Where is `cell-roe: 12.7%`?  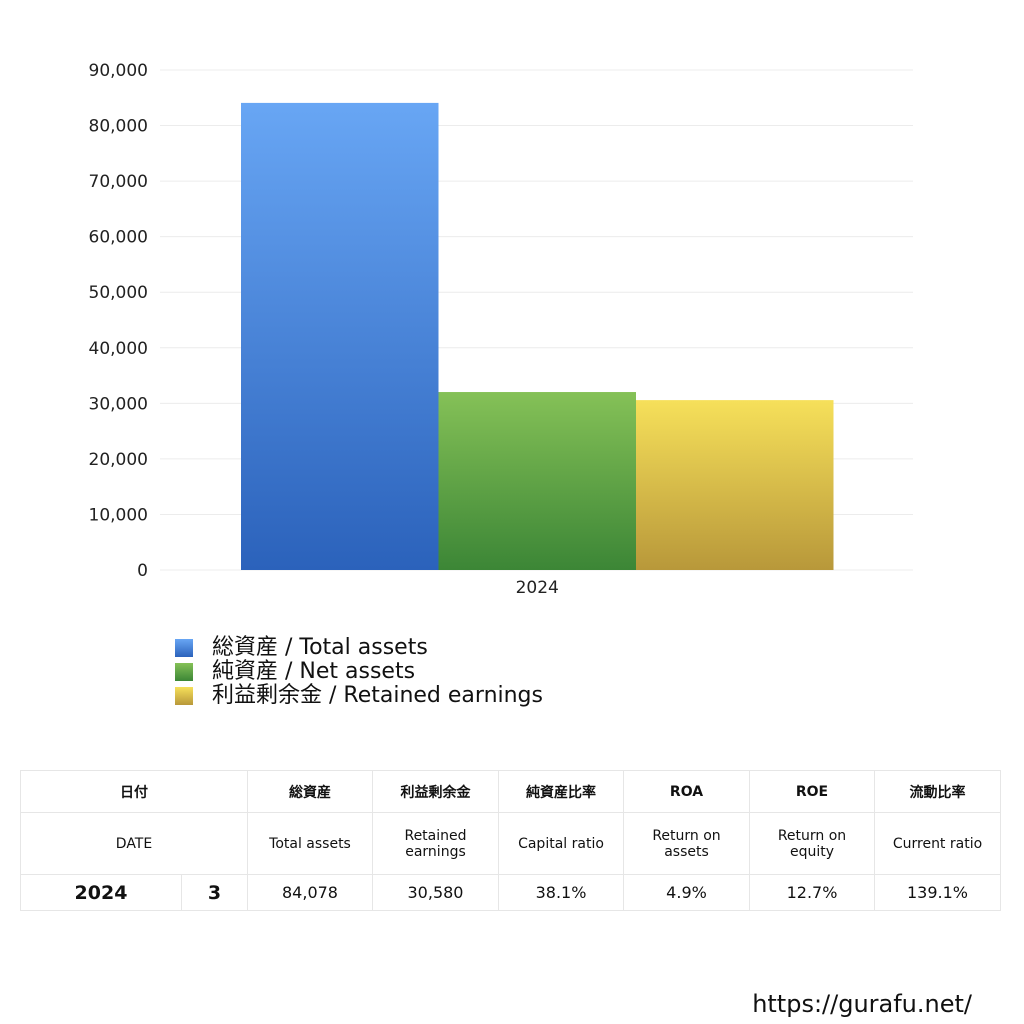
cell-roe: 12.7% is located at coordinates (812, 892).